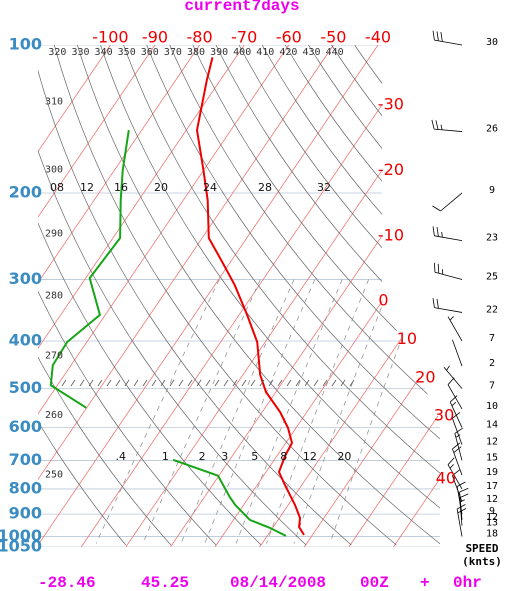 Image resolution: width=506 pixels, height=591 pixels. I want to click on temperature-label: -40, so click(378, 37).